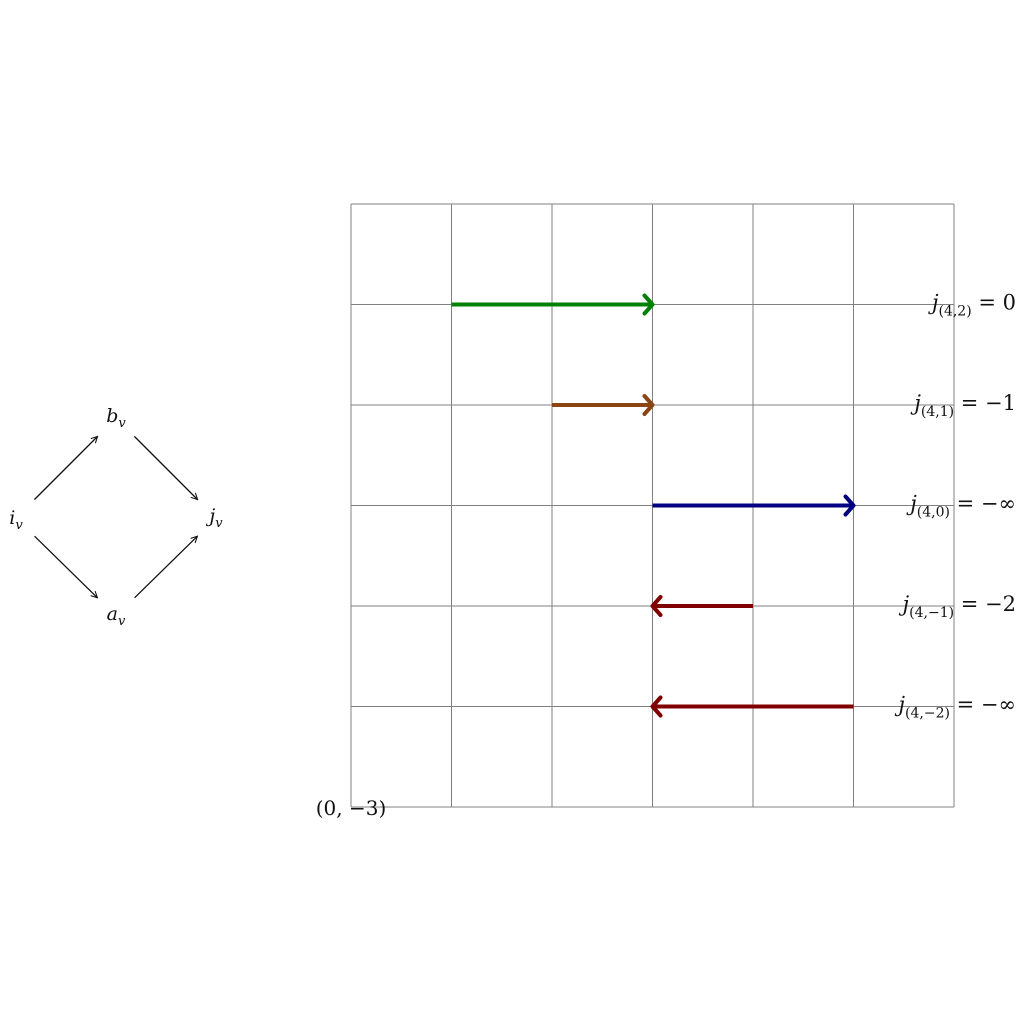 This screenshot has width=1024, height=1024. I want to click on diamond-diagram: iv bv av jv, so click(116, 517).